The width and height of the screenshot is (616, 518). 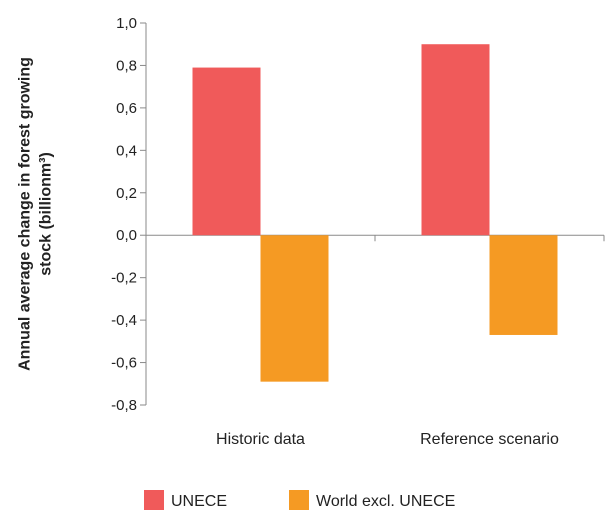 I want to click on bar-unece-reference-scenario, so click(x=455, y=140).